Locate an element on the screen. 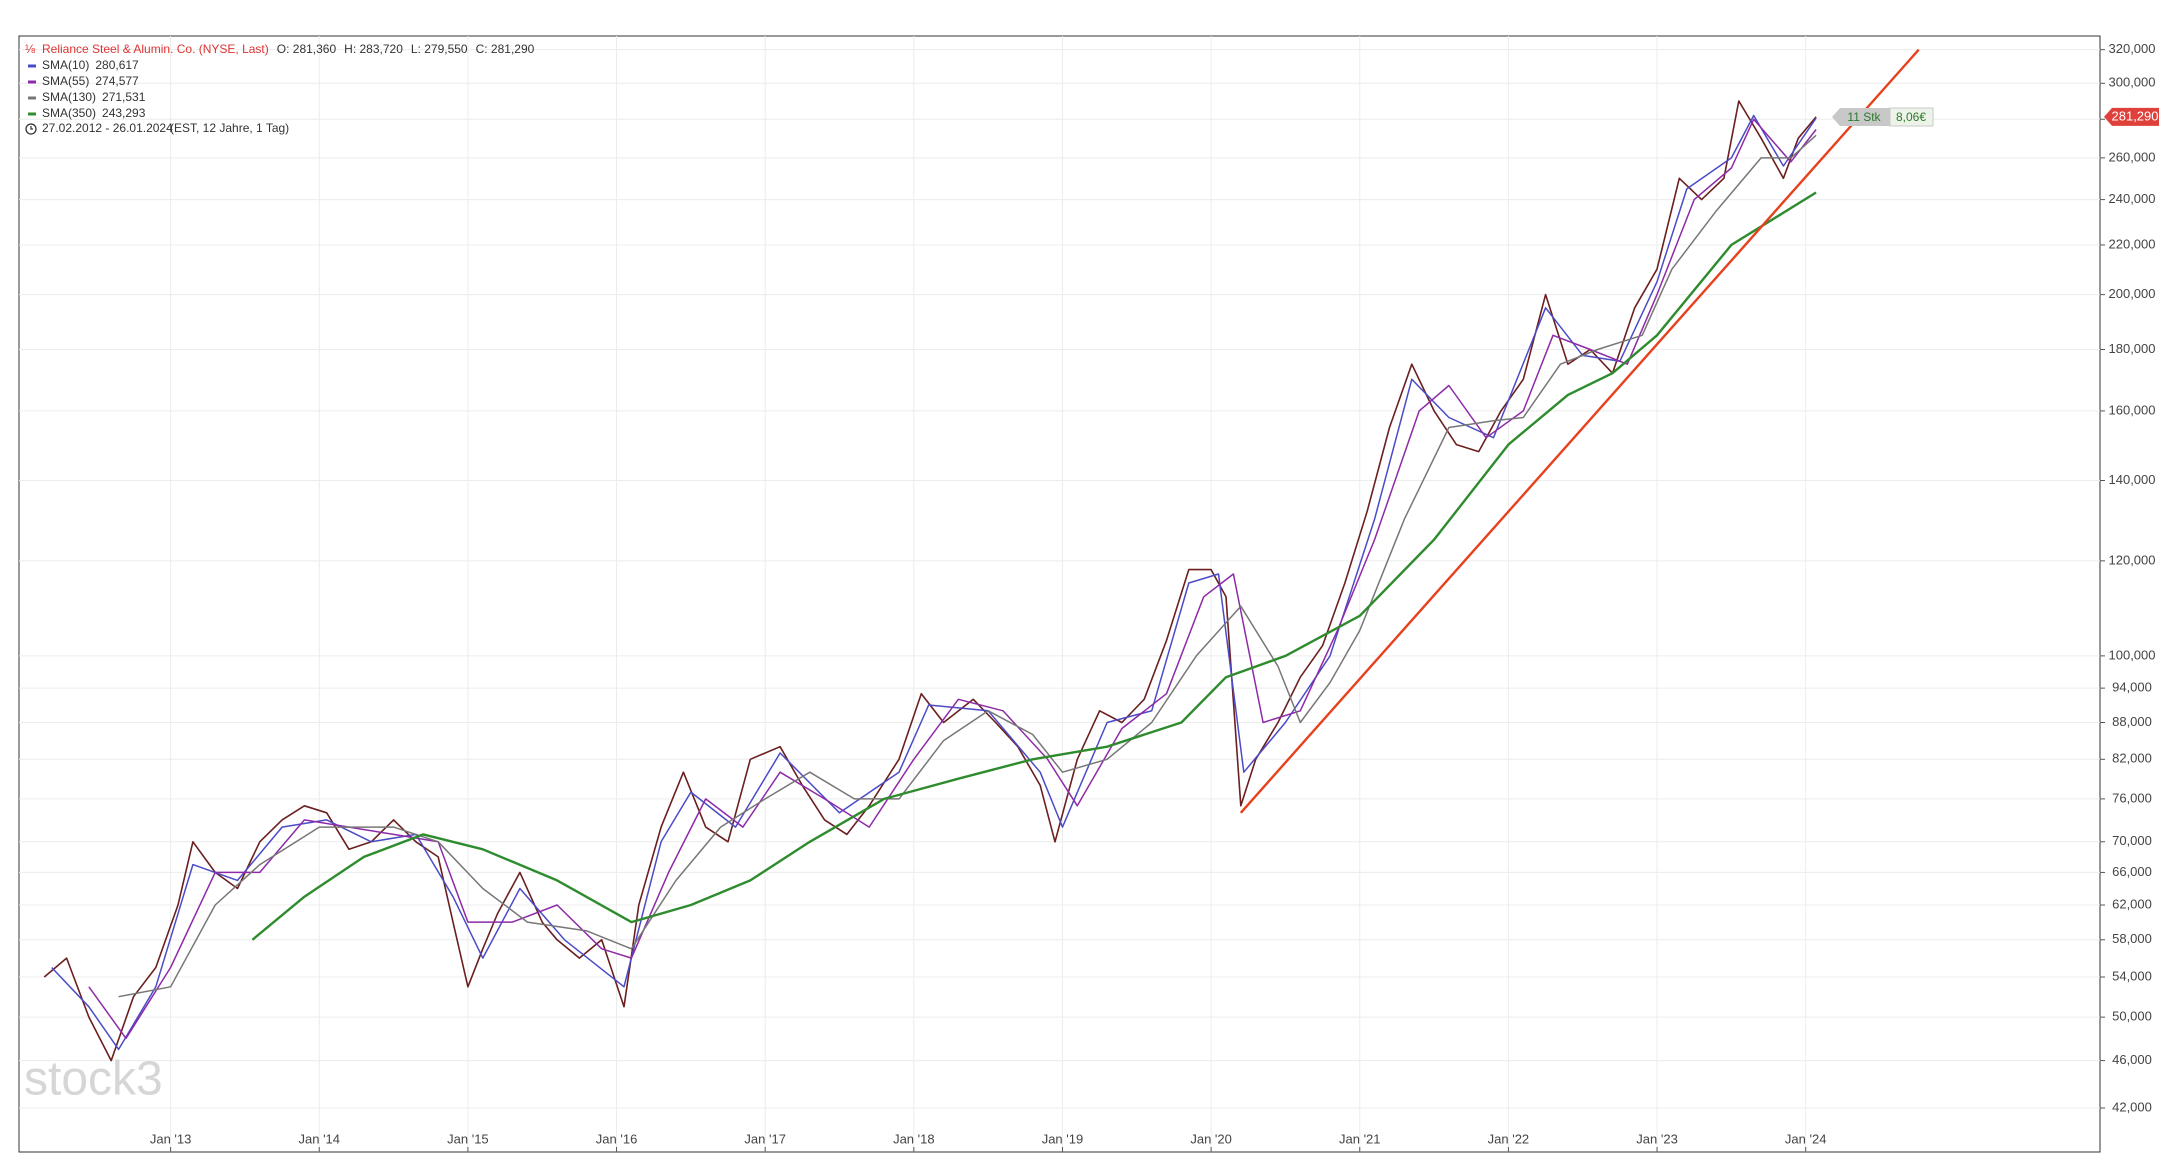  x-tick-label: Jan '24 is located at coordinates (1806, 1138).